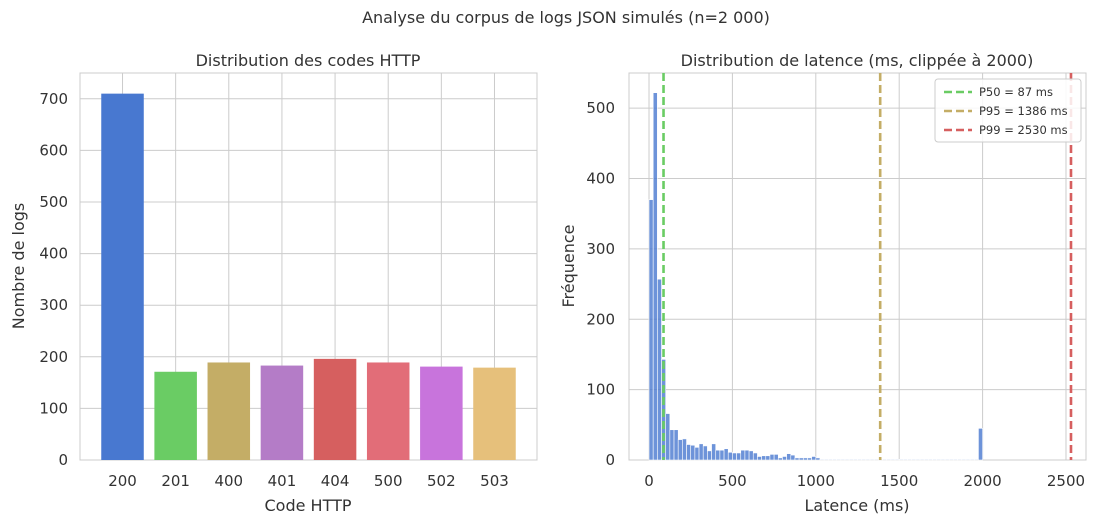  Describe the element at coordinates (122, 481) in the screenshot. I see `x-tick-label: 200` at that location.